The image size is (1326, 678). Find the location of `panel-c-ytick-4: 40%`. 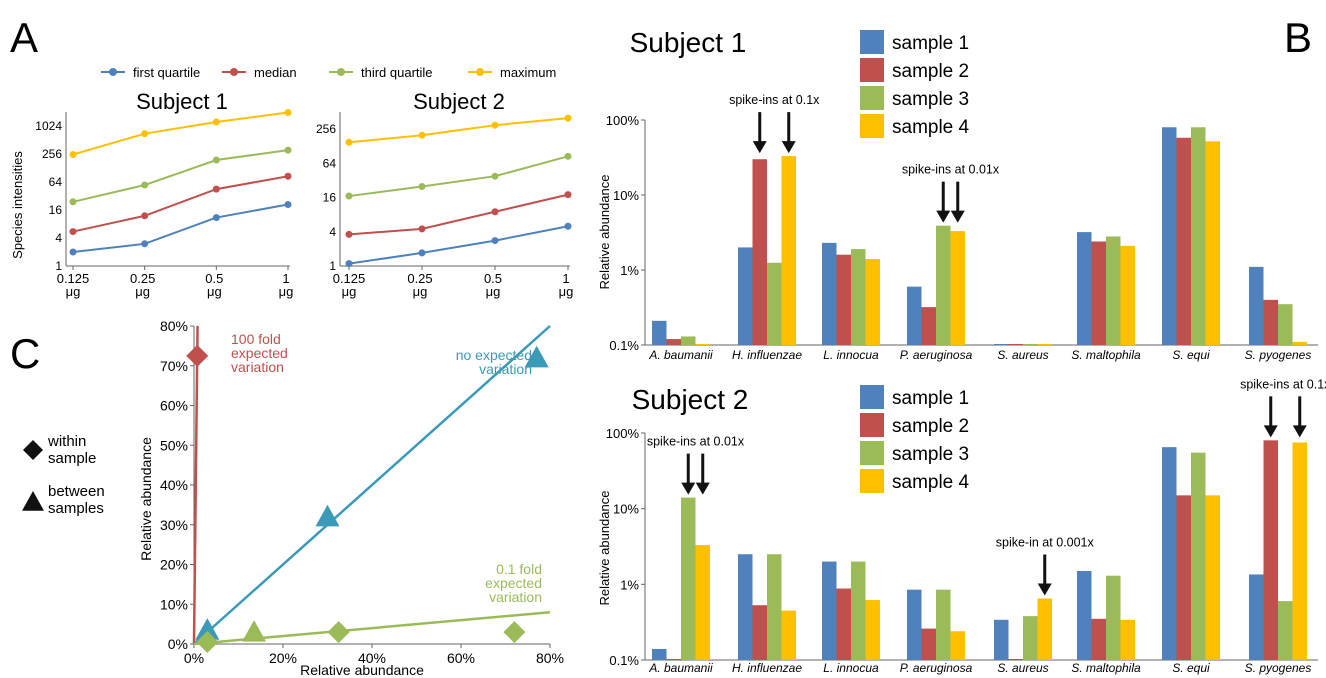

panel-c-ytick-4: 40% is located at coordinates (174, 485).